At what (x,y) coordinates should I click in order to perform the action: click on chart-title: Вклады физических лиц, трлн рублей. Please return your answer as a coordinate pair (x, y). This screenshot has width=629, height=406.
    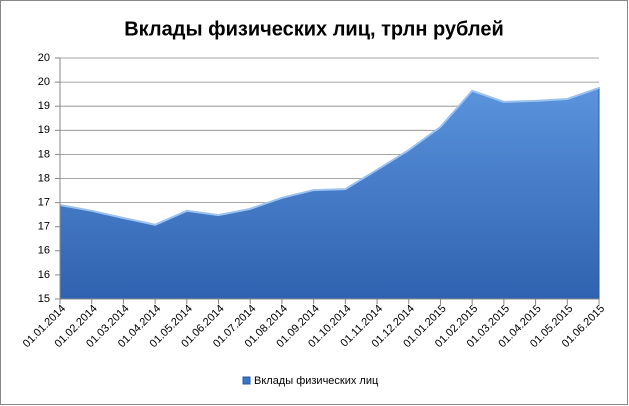
    Looking at the image, I should click on (314, 29).